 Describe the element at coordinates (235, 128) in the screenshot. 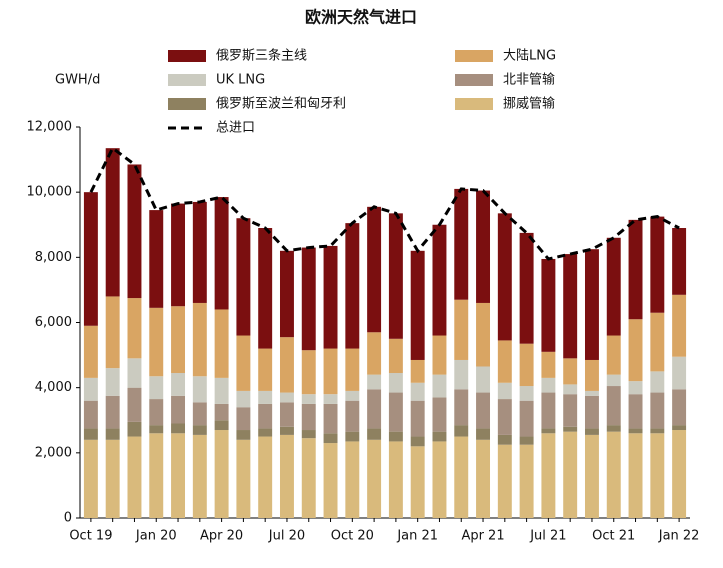

I see `legend-label: 总进口` at that location.